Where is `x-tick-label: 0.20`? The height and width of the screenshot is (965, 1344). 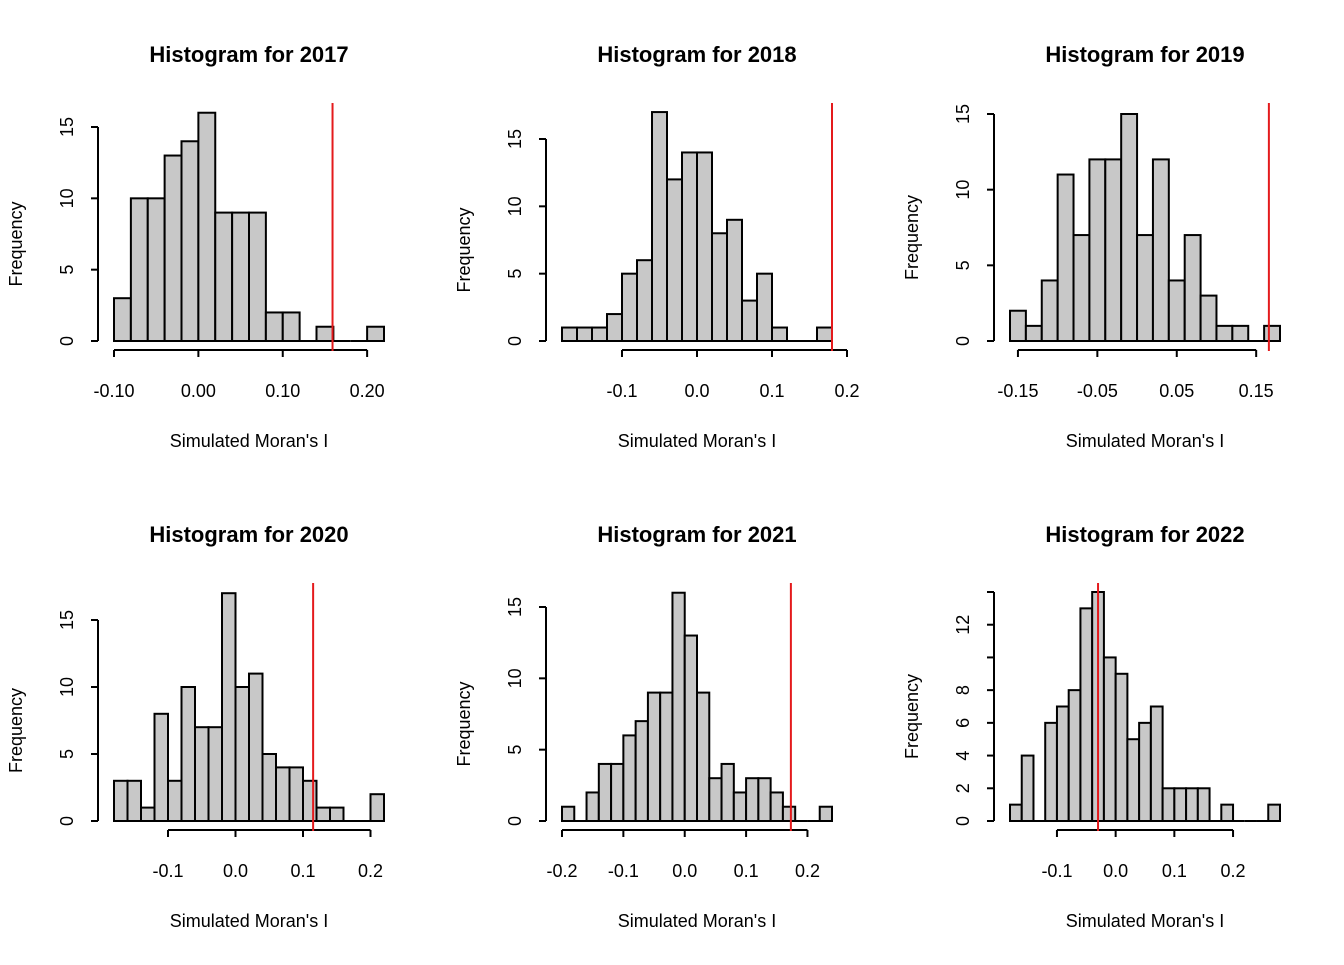 x-tick-label: 0.20 is located at coordinates (367, 391).